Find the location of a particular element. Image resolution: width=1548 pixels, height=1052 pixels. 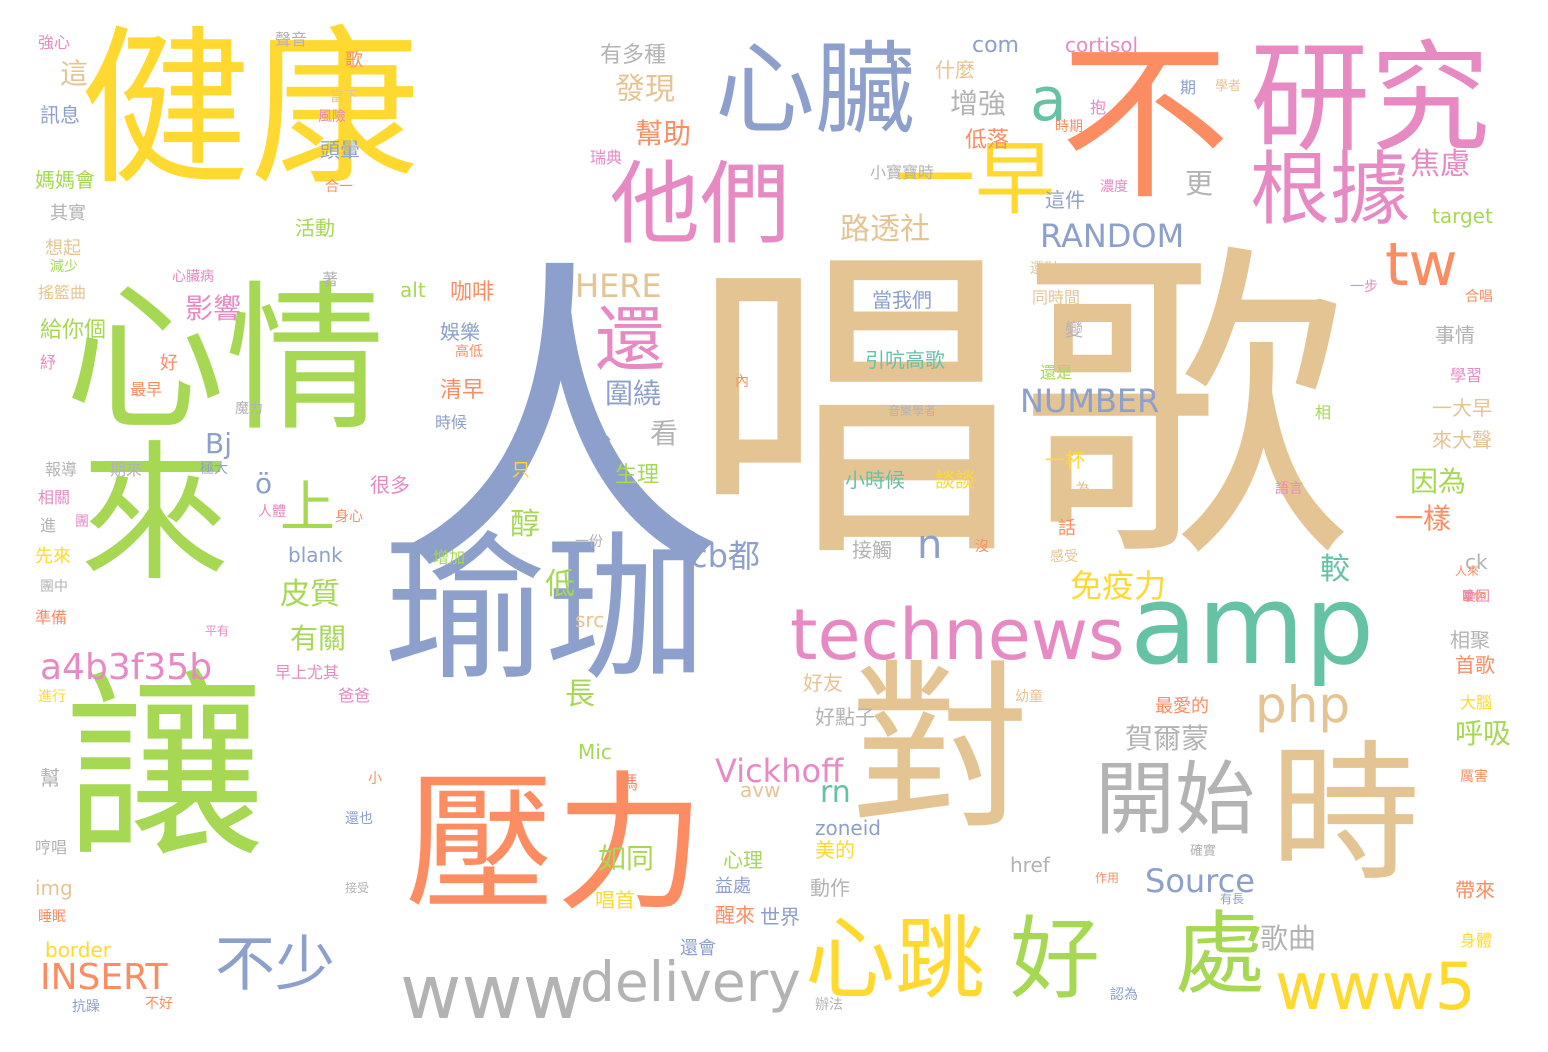

word-116: 其實 is located at coordinates (68, 213).